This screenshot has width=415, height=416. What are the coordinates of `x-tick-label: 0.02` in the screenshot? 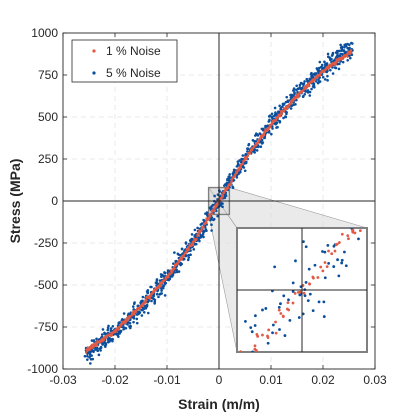 It's located at (323, 380).